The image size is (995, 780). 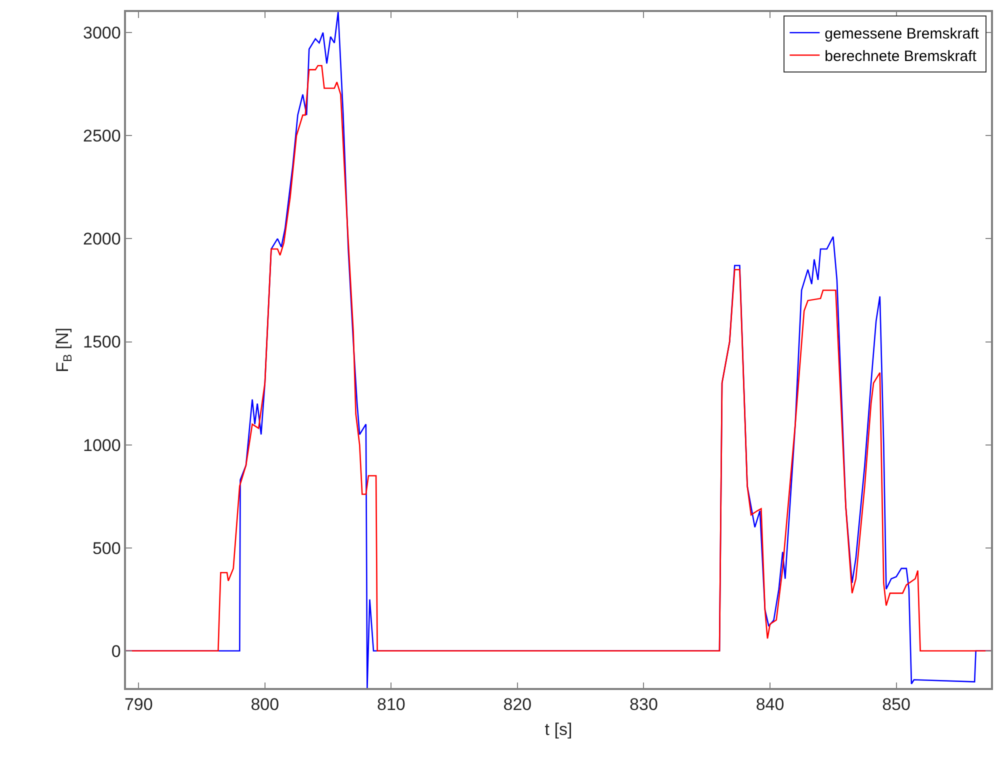 What do you see at coordinates (106, 548) in the screenshot?
I see `y-tick-label: 500` at bounding box center [106, 548].